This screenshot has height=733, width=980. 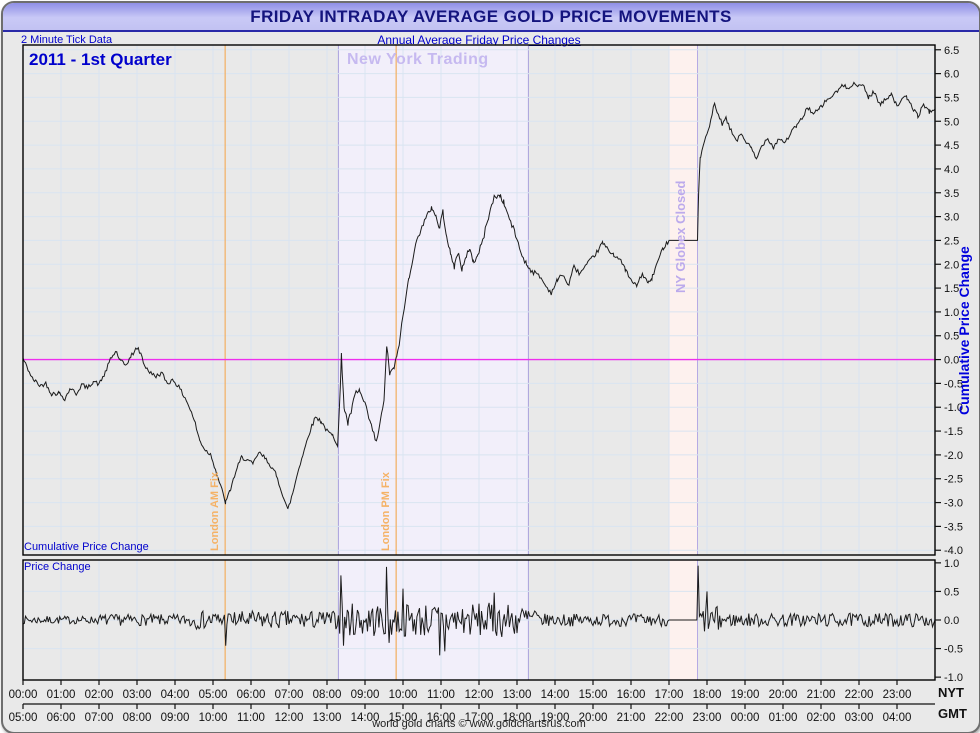 What do you see at coordinates (707, 695) in the screenshot?
I see `x-tick-label-nyt: 18:00` at bounding box center [707, 695].